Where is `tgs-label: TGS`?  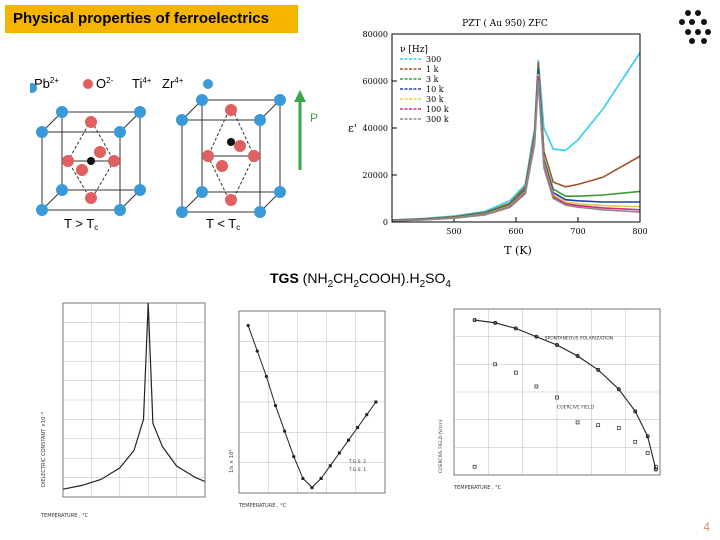 tgs-label: TGS is located at coordinates (284, 278).